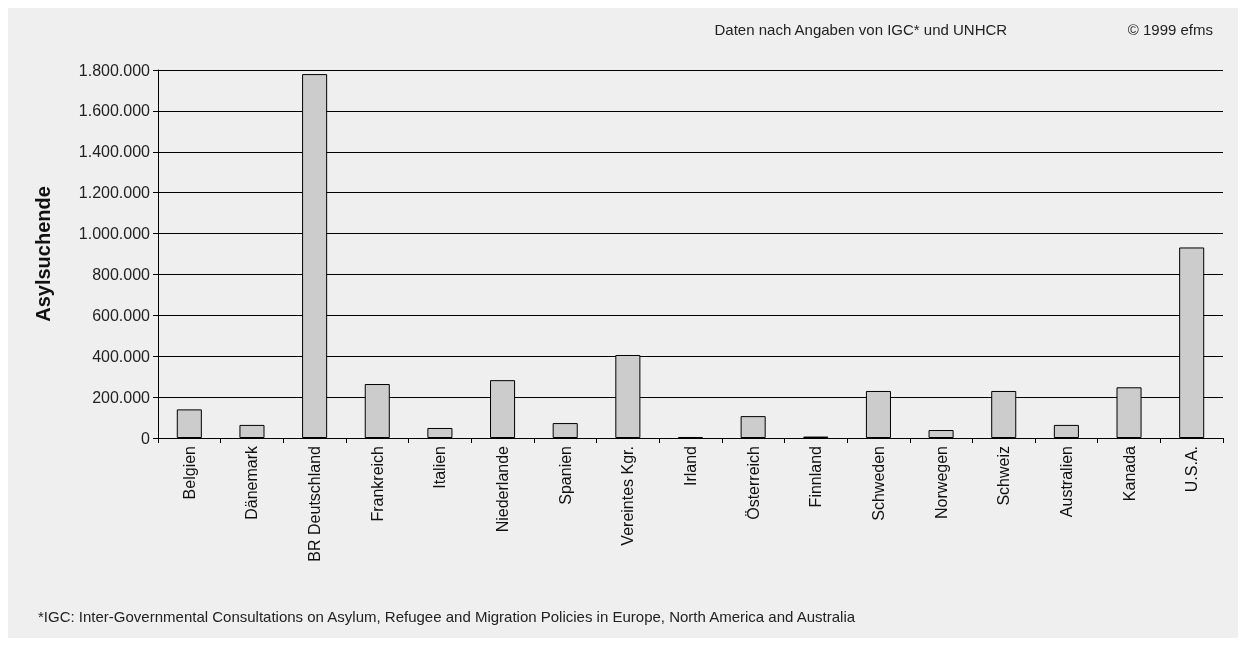  What do you see at coordinates (114, 152) in the screenshot?
I see `y-tick-label: 1.400.000` at bounding box center [114, 152].